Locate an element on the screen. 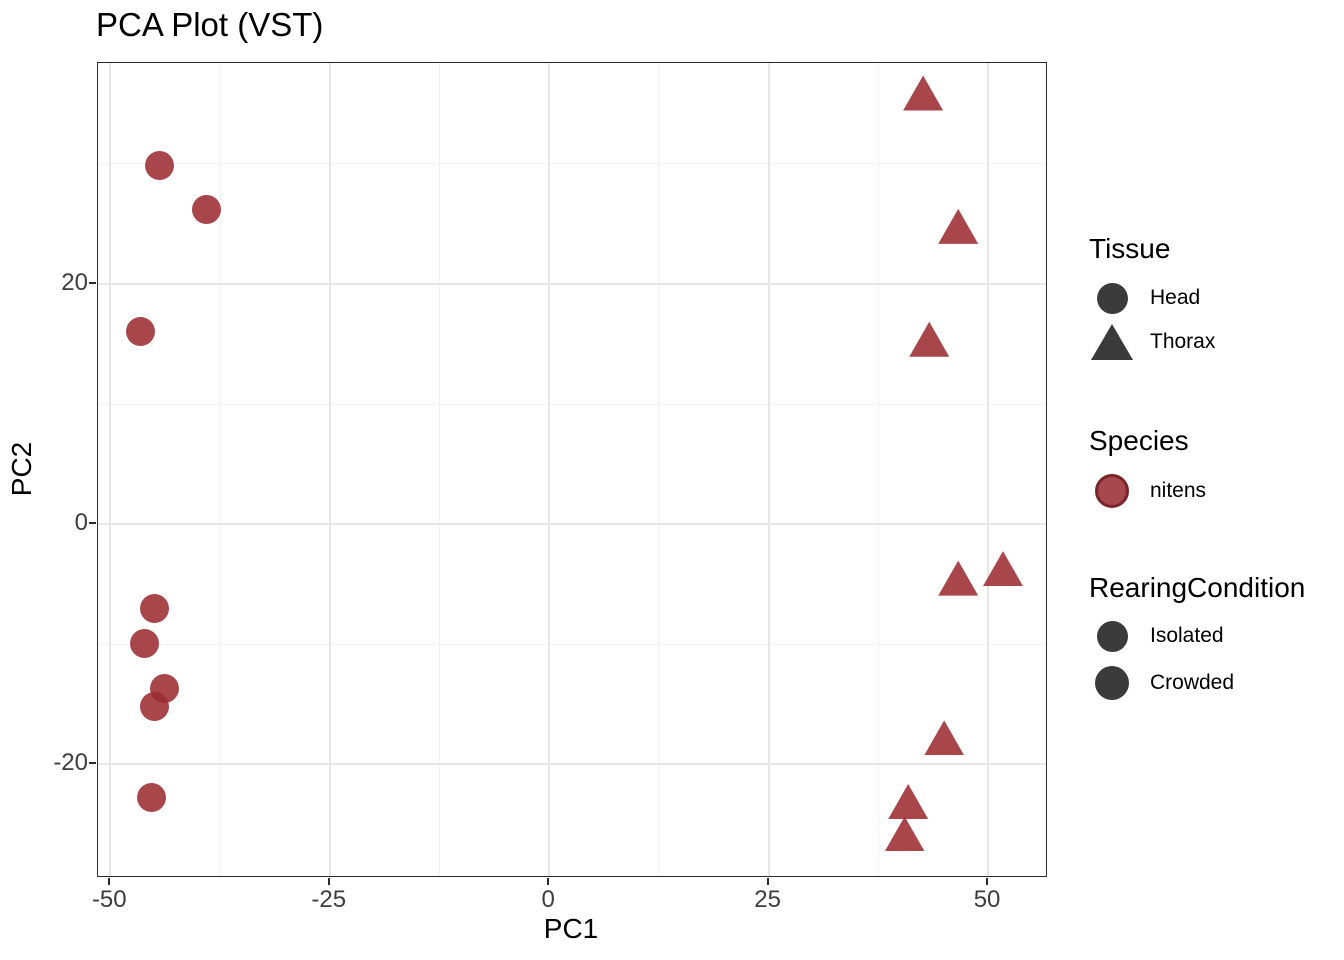 This screenshot has width=1344, height=960. legend-label: nitens is located at coordinates (1178, 490).